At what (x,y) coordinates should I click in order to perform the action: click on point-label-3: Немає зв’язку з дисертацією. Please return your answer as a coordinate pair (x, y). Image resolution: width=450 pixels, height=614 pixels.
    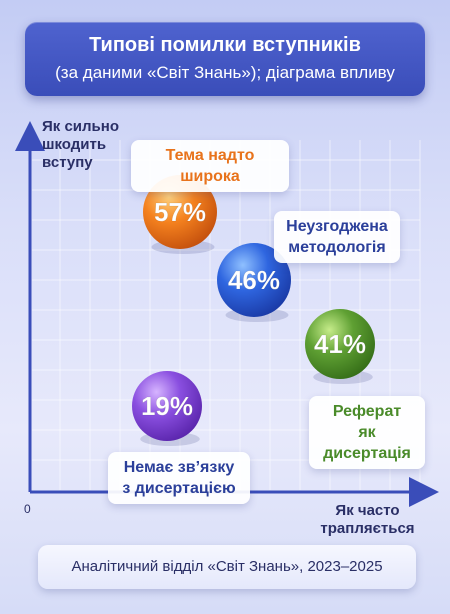
    Looking at the image, I should click on (179, 478).